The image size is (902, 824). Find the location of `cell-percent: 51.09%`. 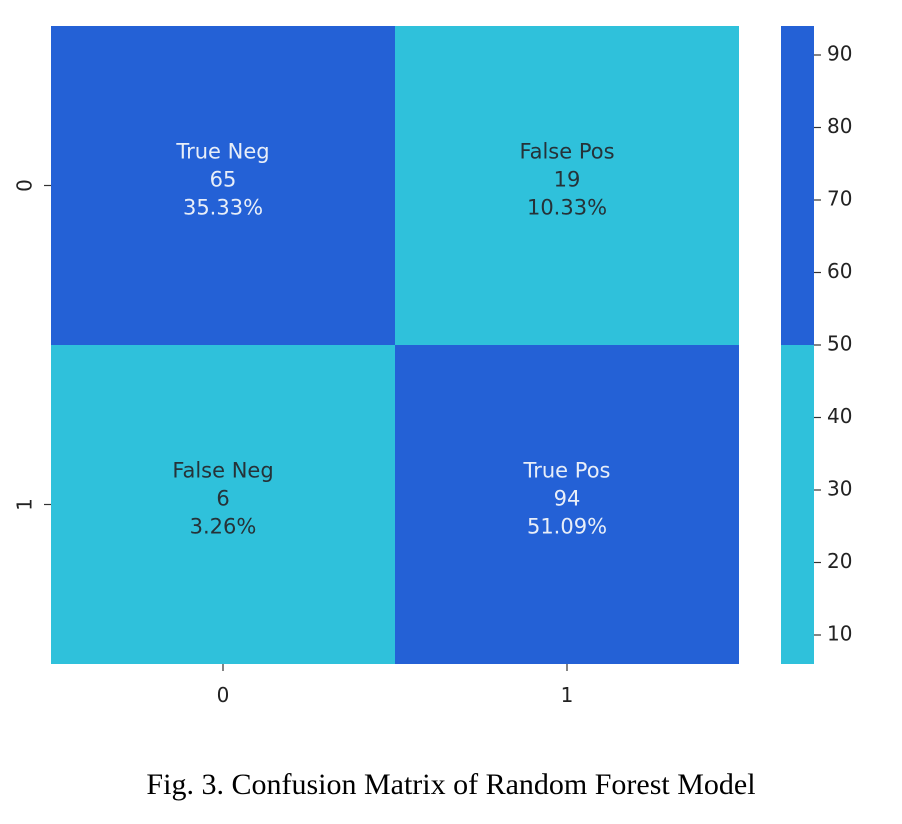

cell-percent: 51.09% is located at coordinates (567, 527).